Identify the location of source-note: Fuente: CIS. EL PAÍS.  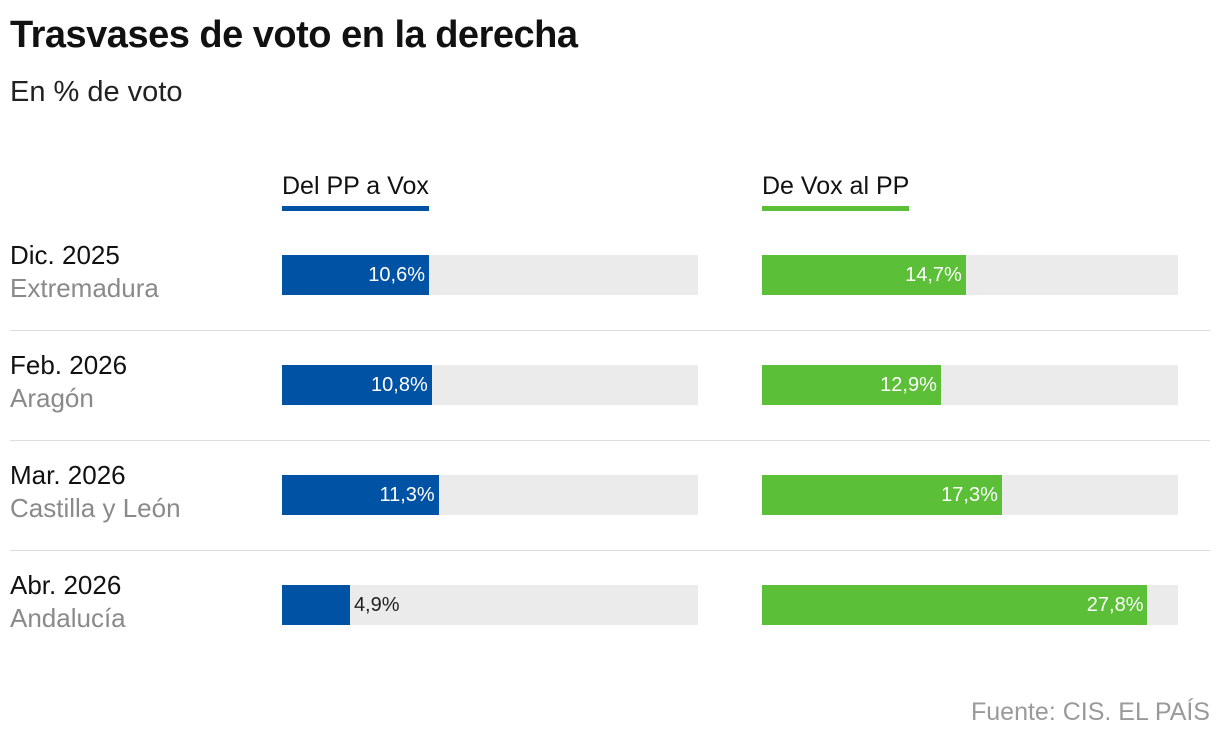
(1090, 712).